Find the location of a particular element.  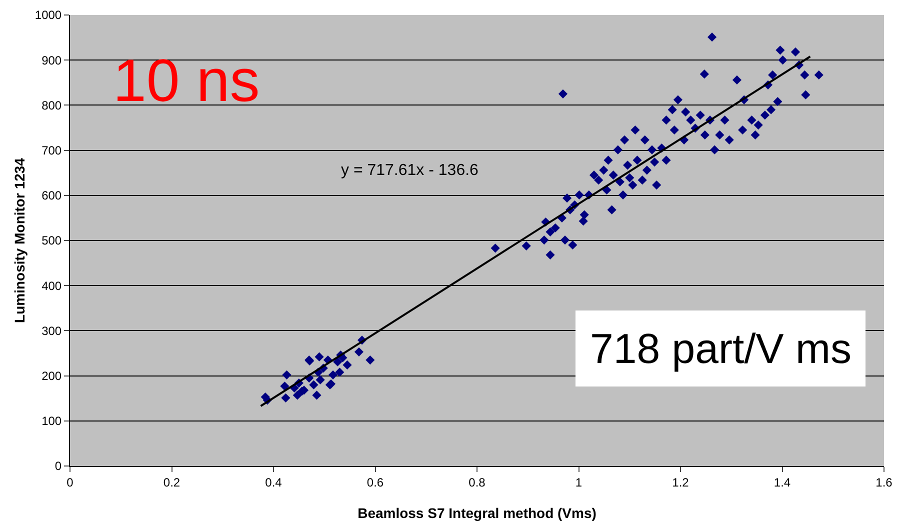

x-tick-label: 0.8 is located at coordinates (477, 482).